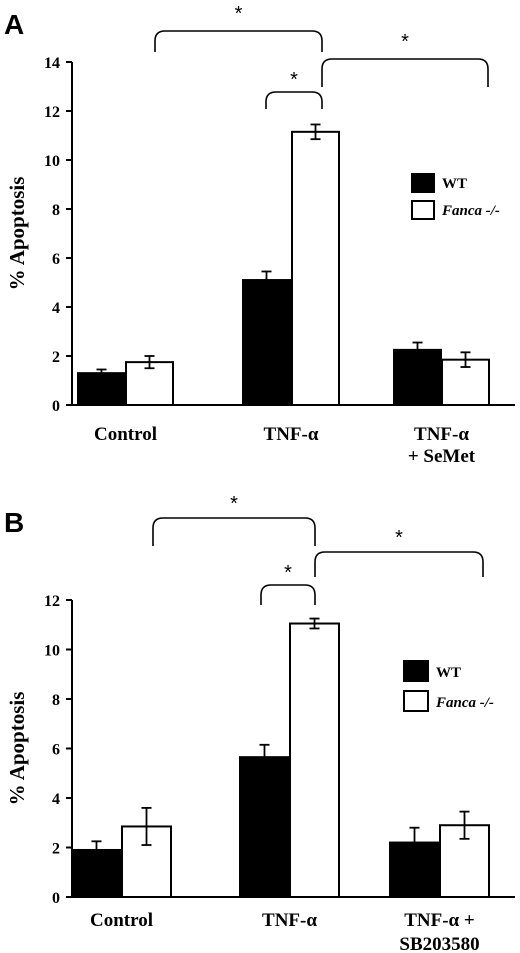 The width and height of the screenshot is (520, 953). Describe the element at coordinates (439, 920) in the screenshot. I see `category-label: TNF-α +` at that location.